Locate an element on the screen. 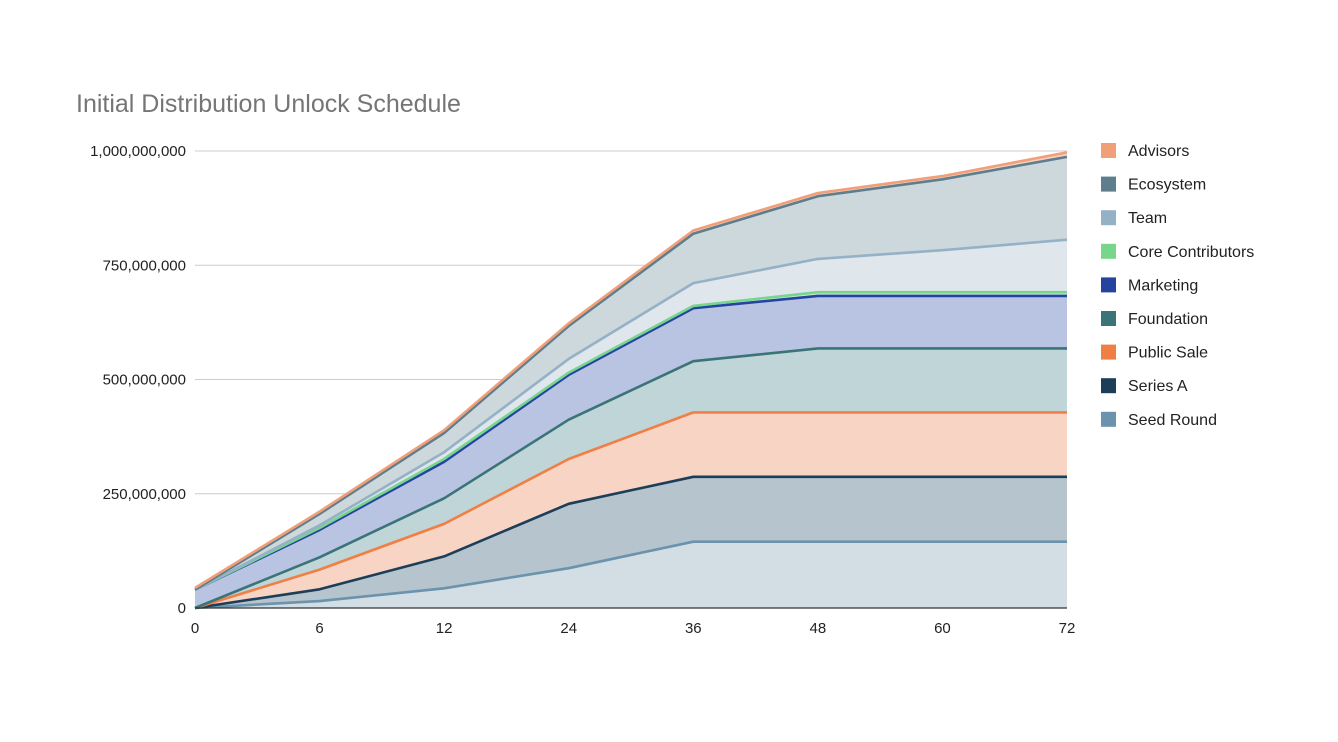  x-tick-label: 24 is located at coordinates (568, 628).